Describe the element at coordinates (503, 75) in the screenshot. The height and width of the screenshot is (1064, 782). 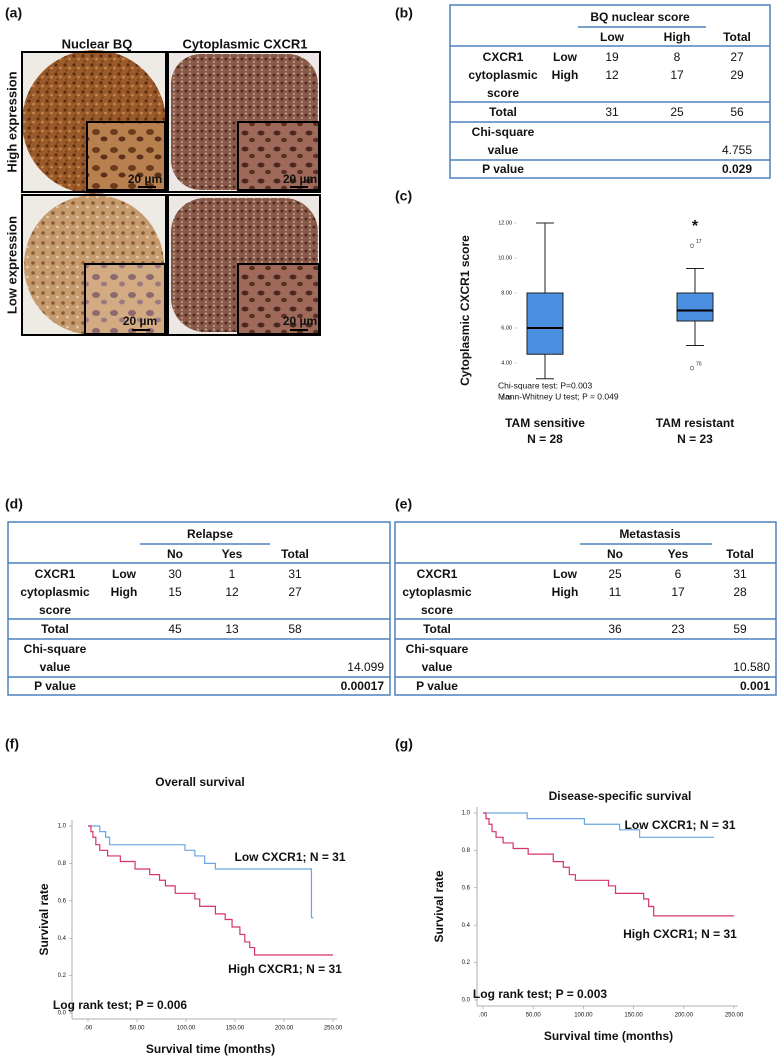
I see `row-title: cytoplasmic` at that location.